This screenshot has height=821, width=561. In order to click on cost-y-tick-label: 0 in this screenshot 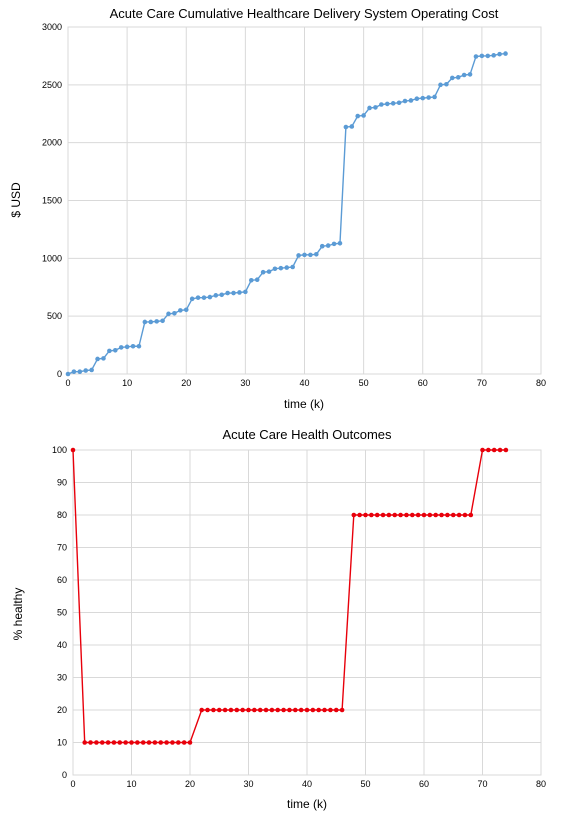, I will do `click(59, 374)`.